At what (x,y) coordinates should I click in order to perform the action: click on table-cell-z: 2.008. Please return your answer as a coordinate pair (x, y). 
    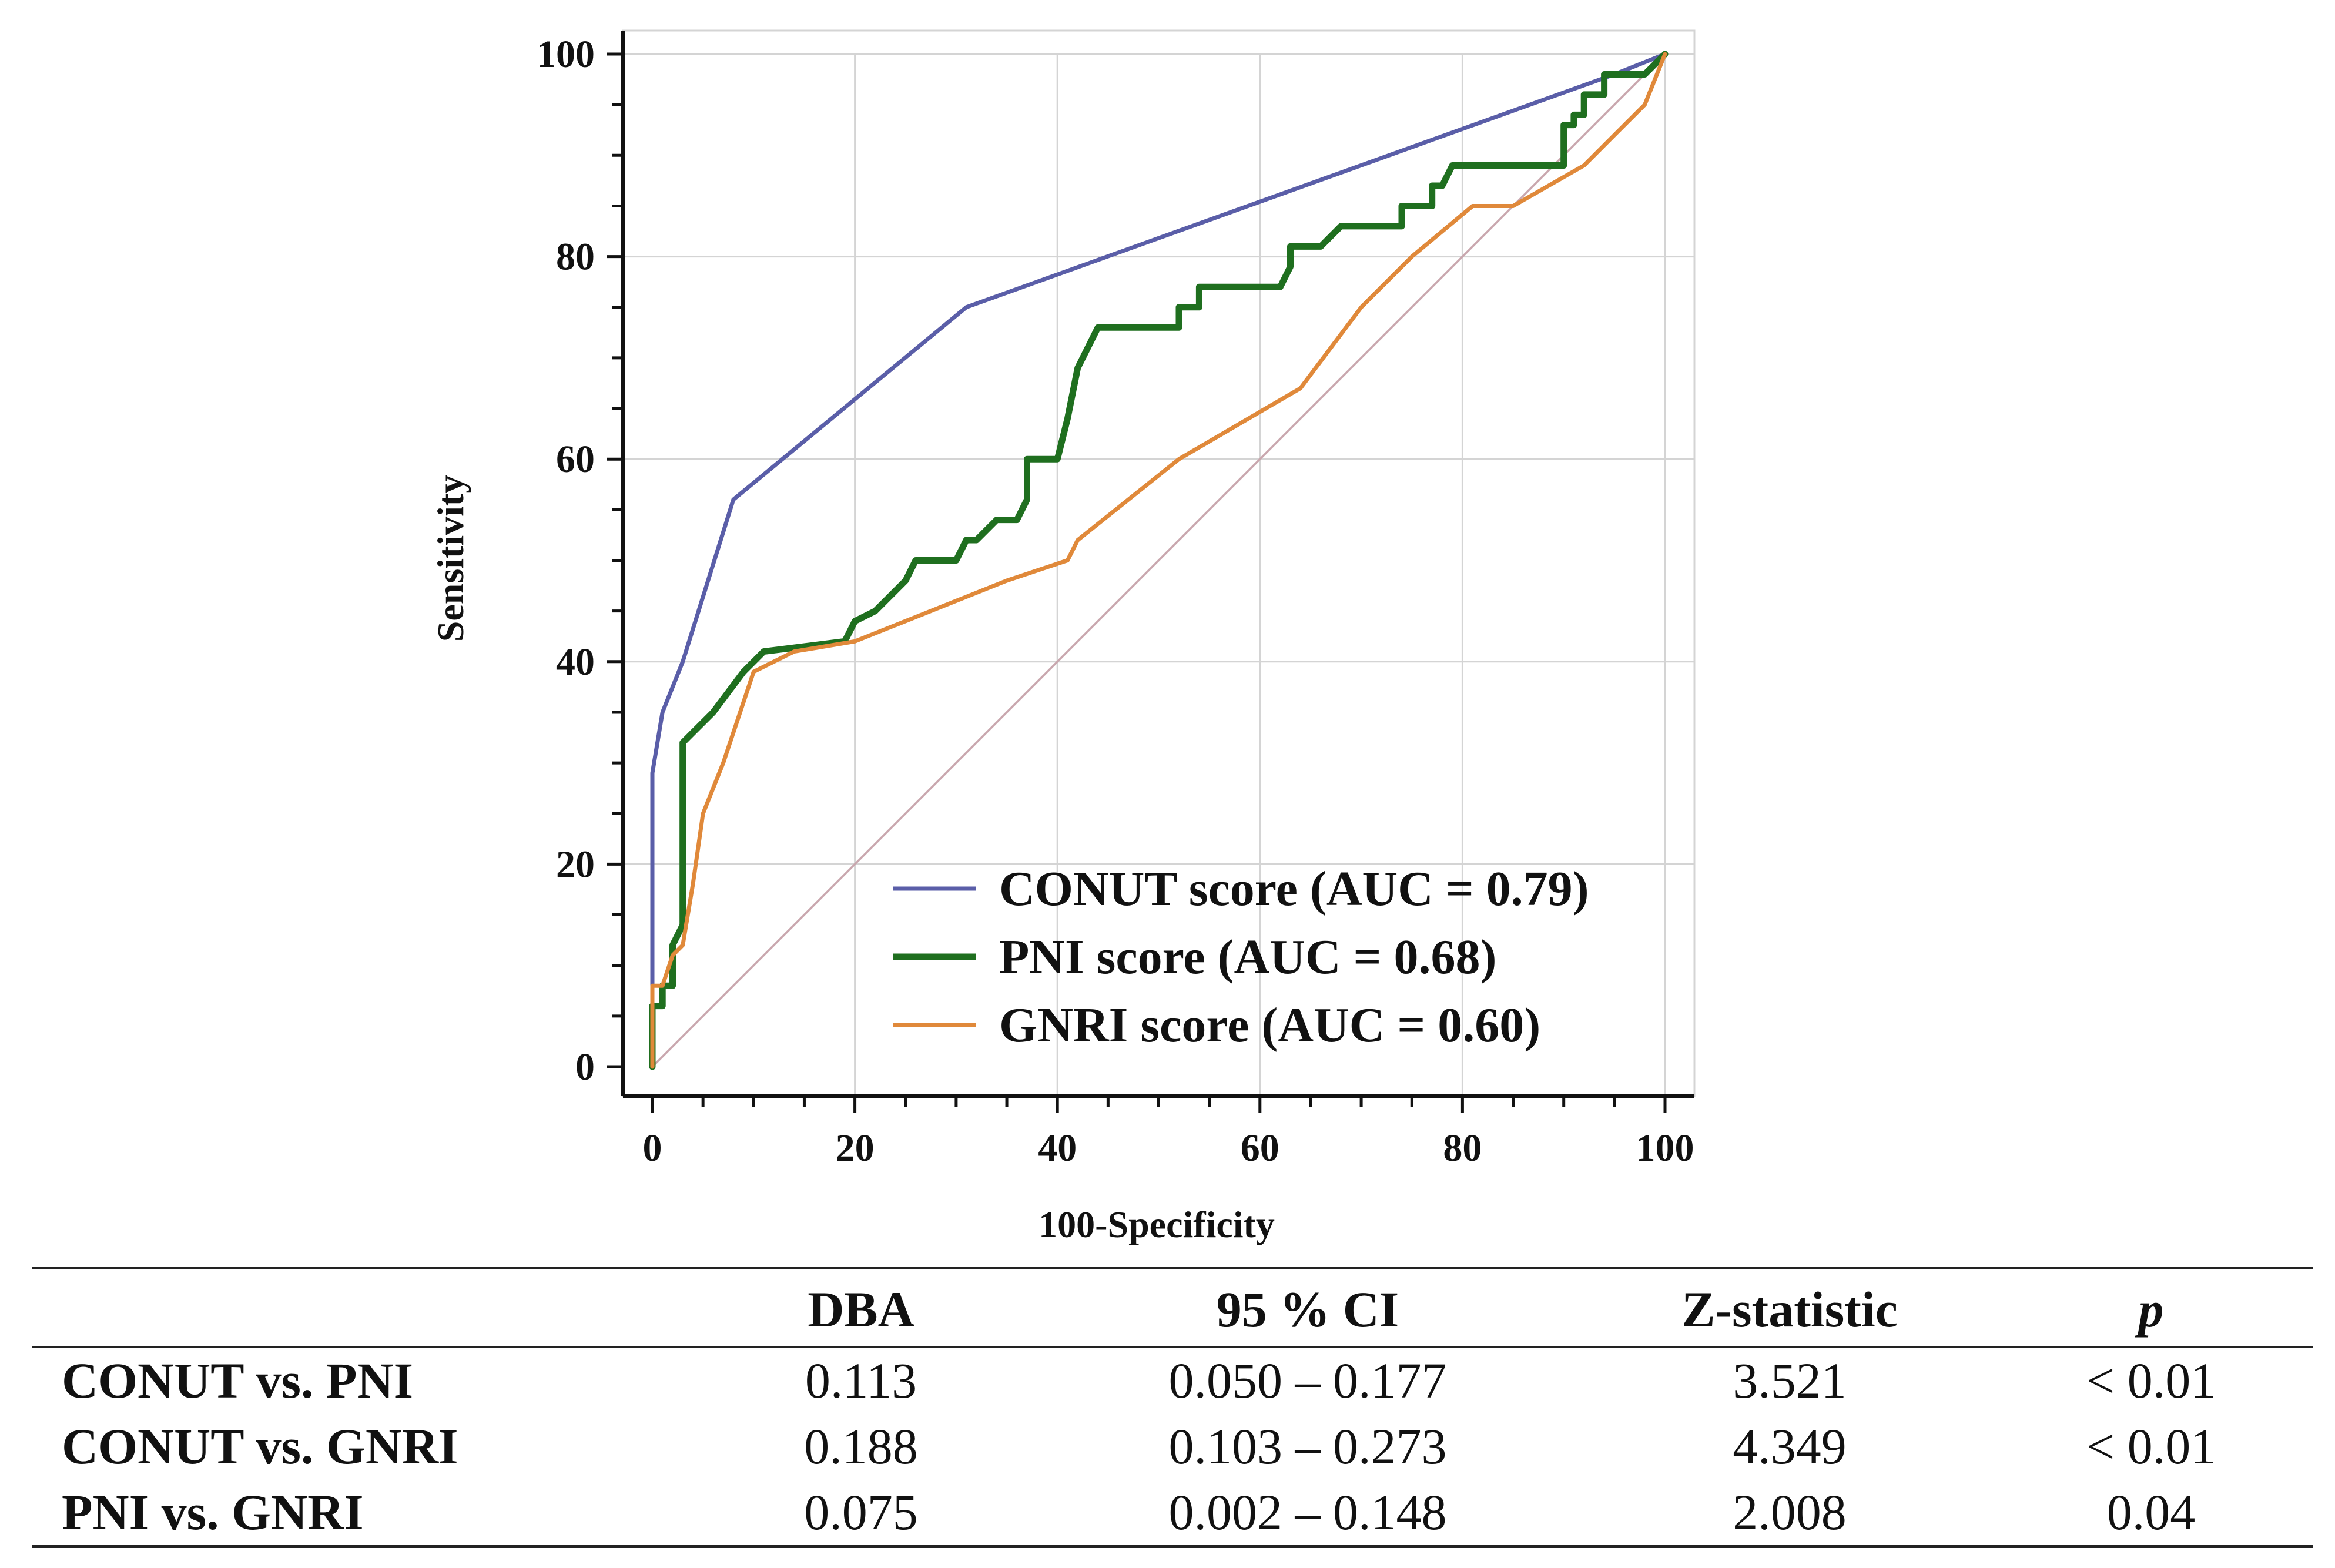
    Looking at the image, I should click on (1789, 1513).